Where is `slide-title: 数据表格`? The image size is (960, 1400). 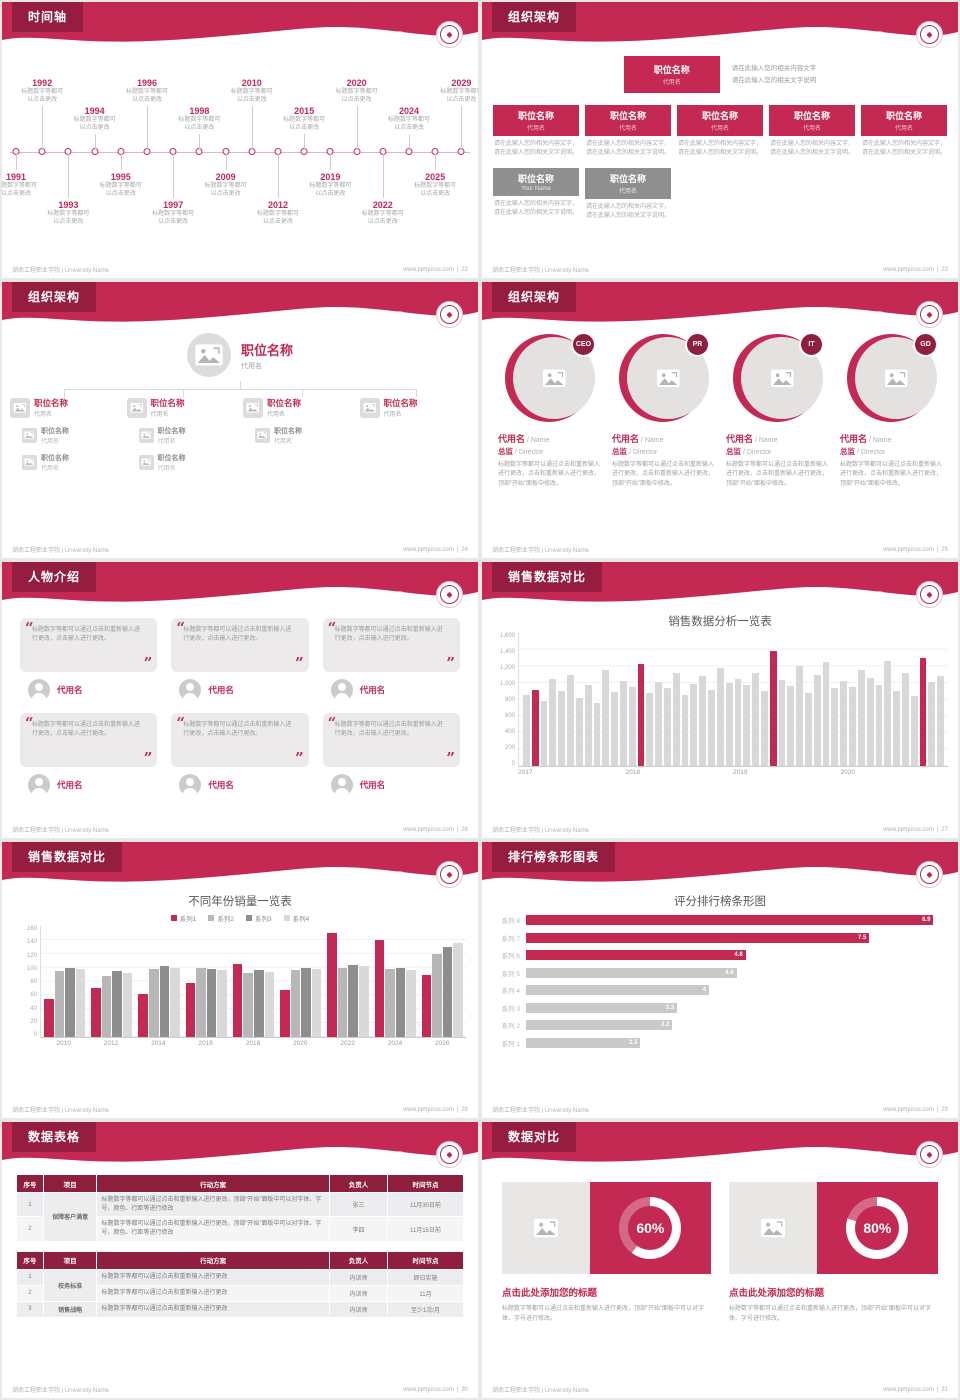 slide-title: 数据表格 is located at coordinates (54, 1137).